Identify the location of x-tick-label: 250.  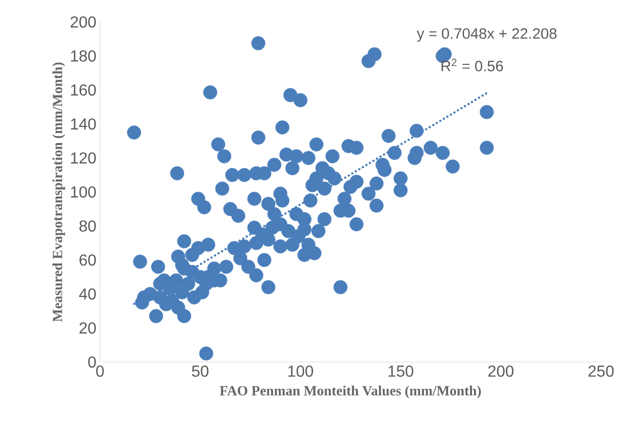
(601, 371).